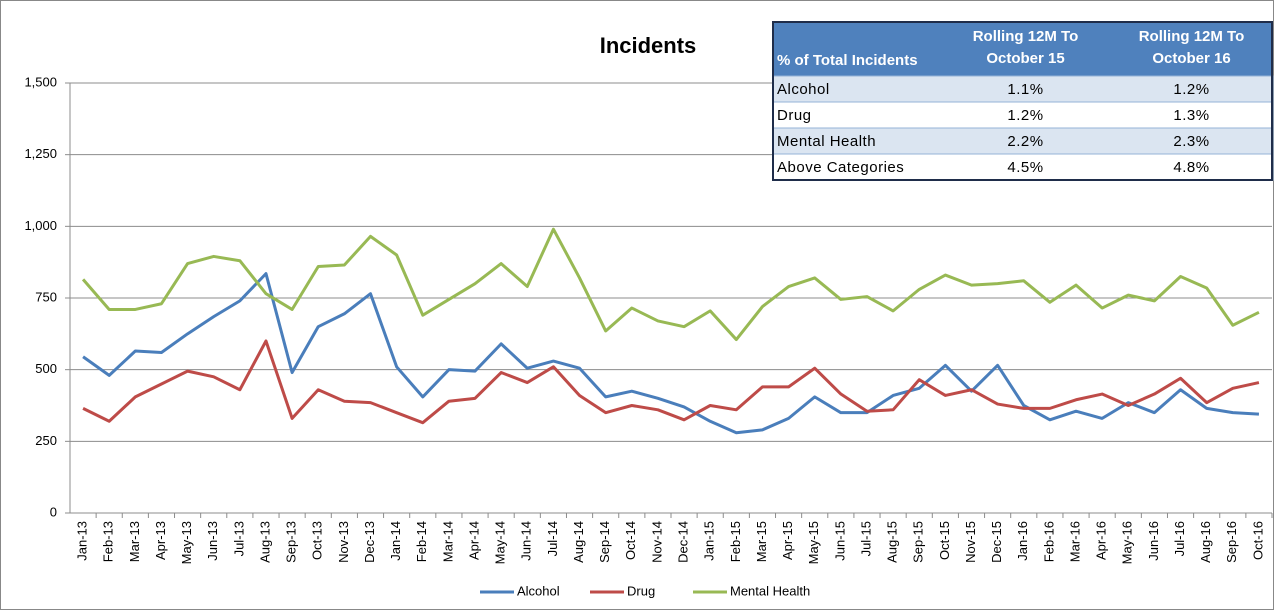  What do you see at coordinates (291, 542) in the screenshot?
I see `x-tick-label: Sep-13` at bounding box center [291, 542].